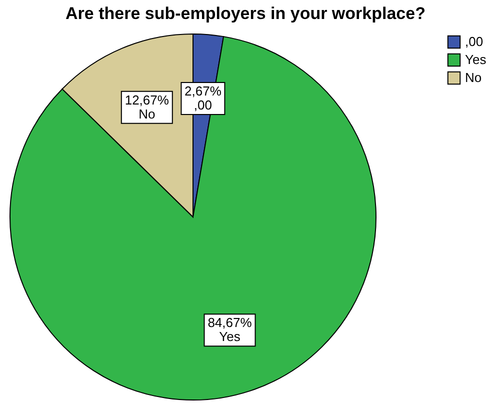  What do you see at coordinates (246, 13) in the screenshot?
I see `chart-title: Are there sub-employers in your workplace?` at bounding box center [246, 13].